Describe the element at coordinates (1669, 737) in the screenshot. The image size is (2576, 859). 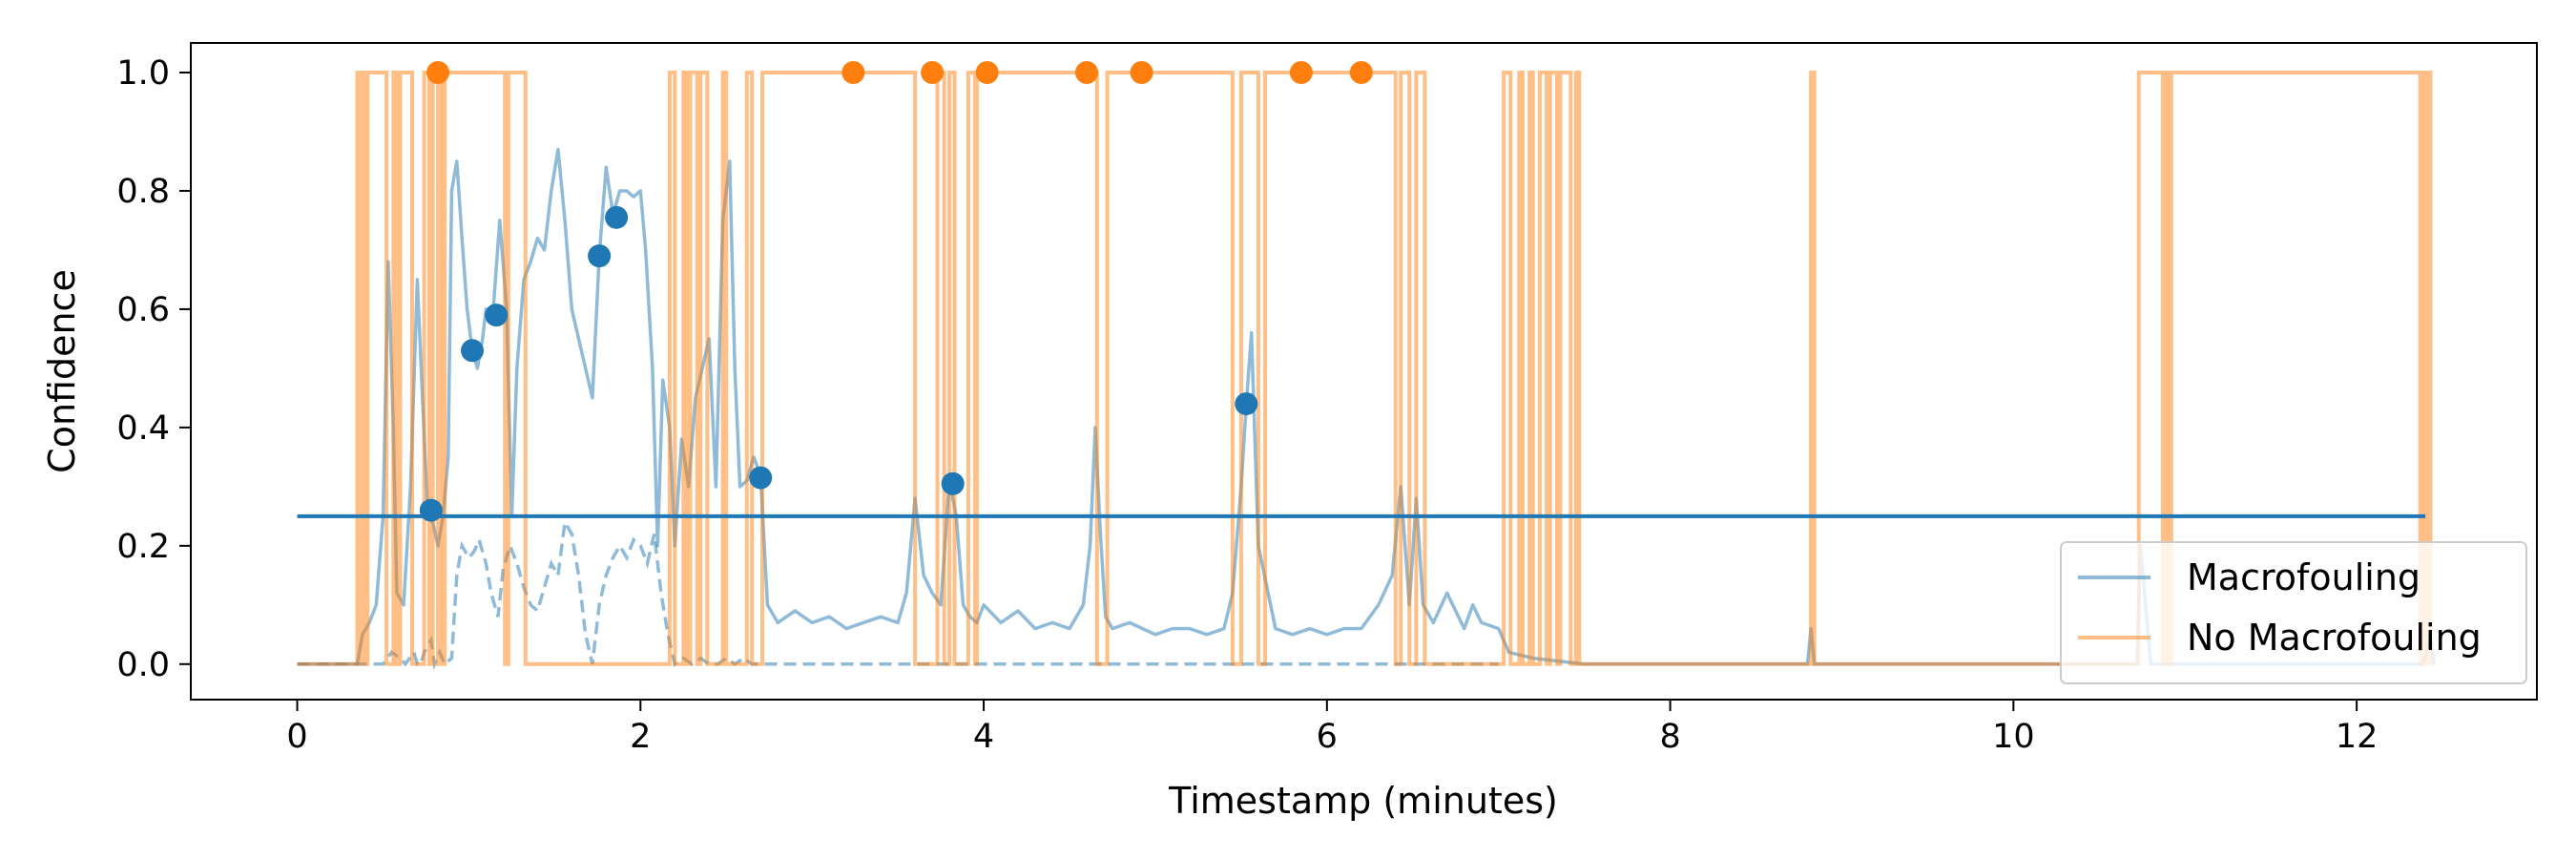
I see `x-tick-label: 8` at that location.